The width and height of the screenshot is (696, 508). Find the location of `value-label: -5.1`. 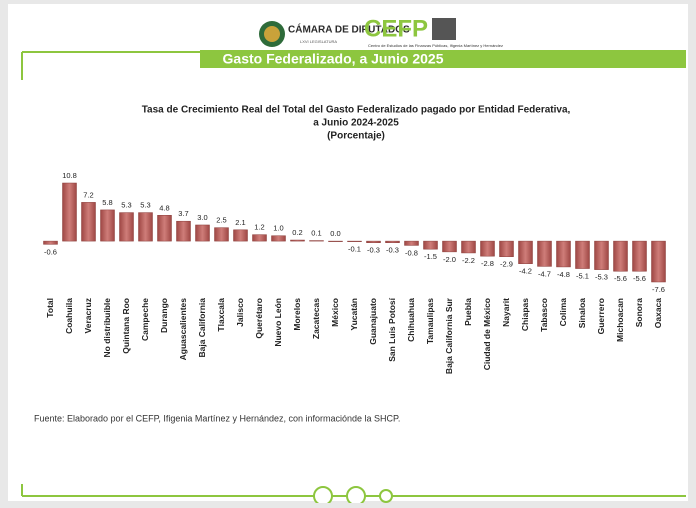

value-label: -5.1 is located at coordinates (582, 276).